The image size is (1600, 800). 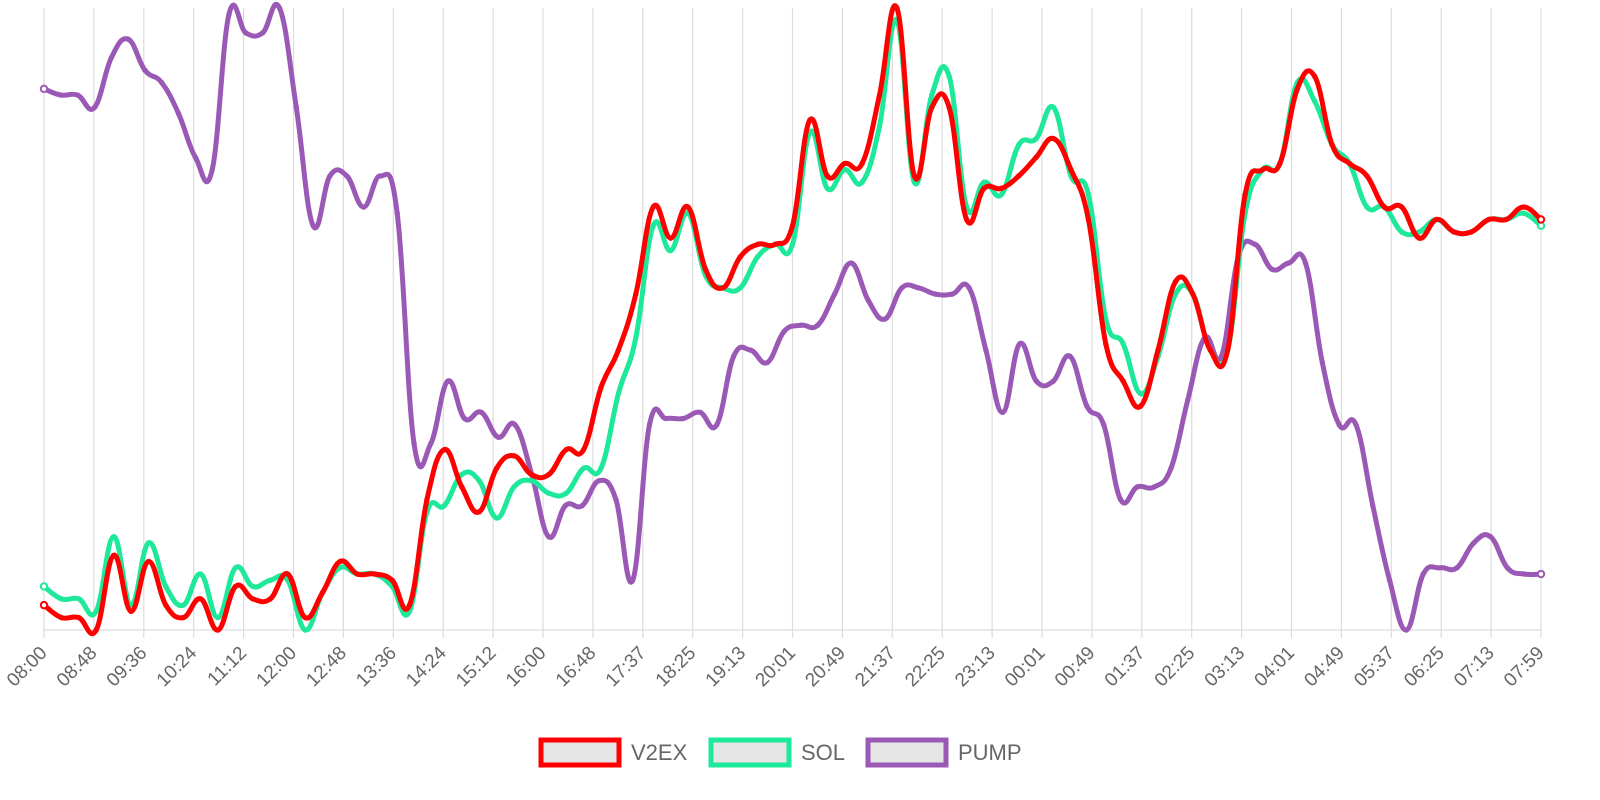 What do you see at coordinates (1225, 667) in the screenshot?
I see `x-tick-label: 03:13` at bounding box center [1225, 667].